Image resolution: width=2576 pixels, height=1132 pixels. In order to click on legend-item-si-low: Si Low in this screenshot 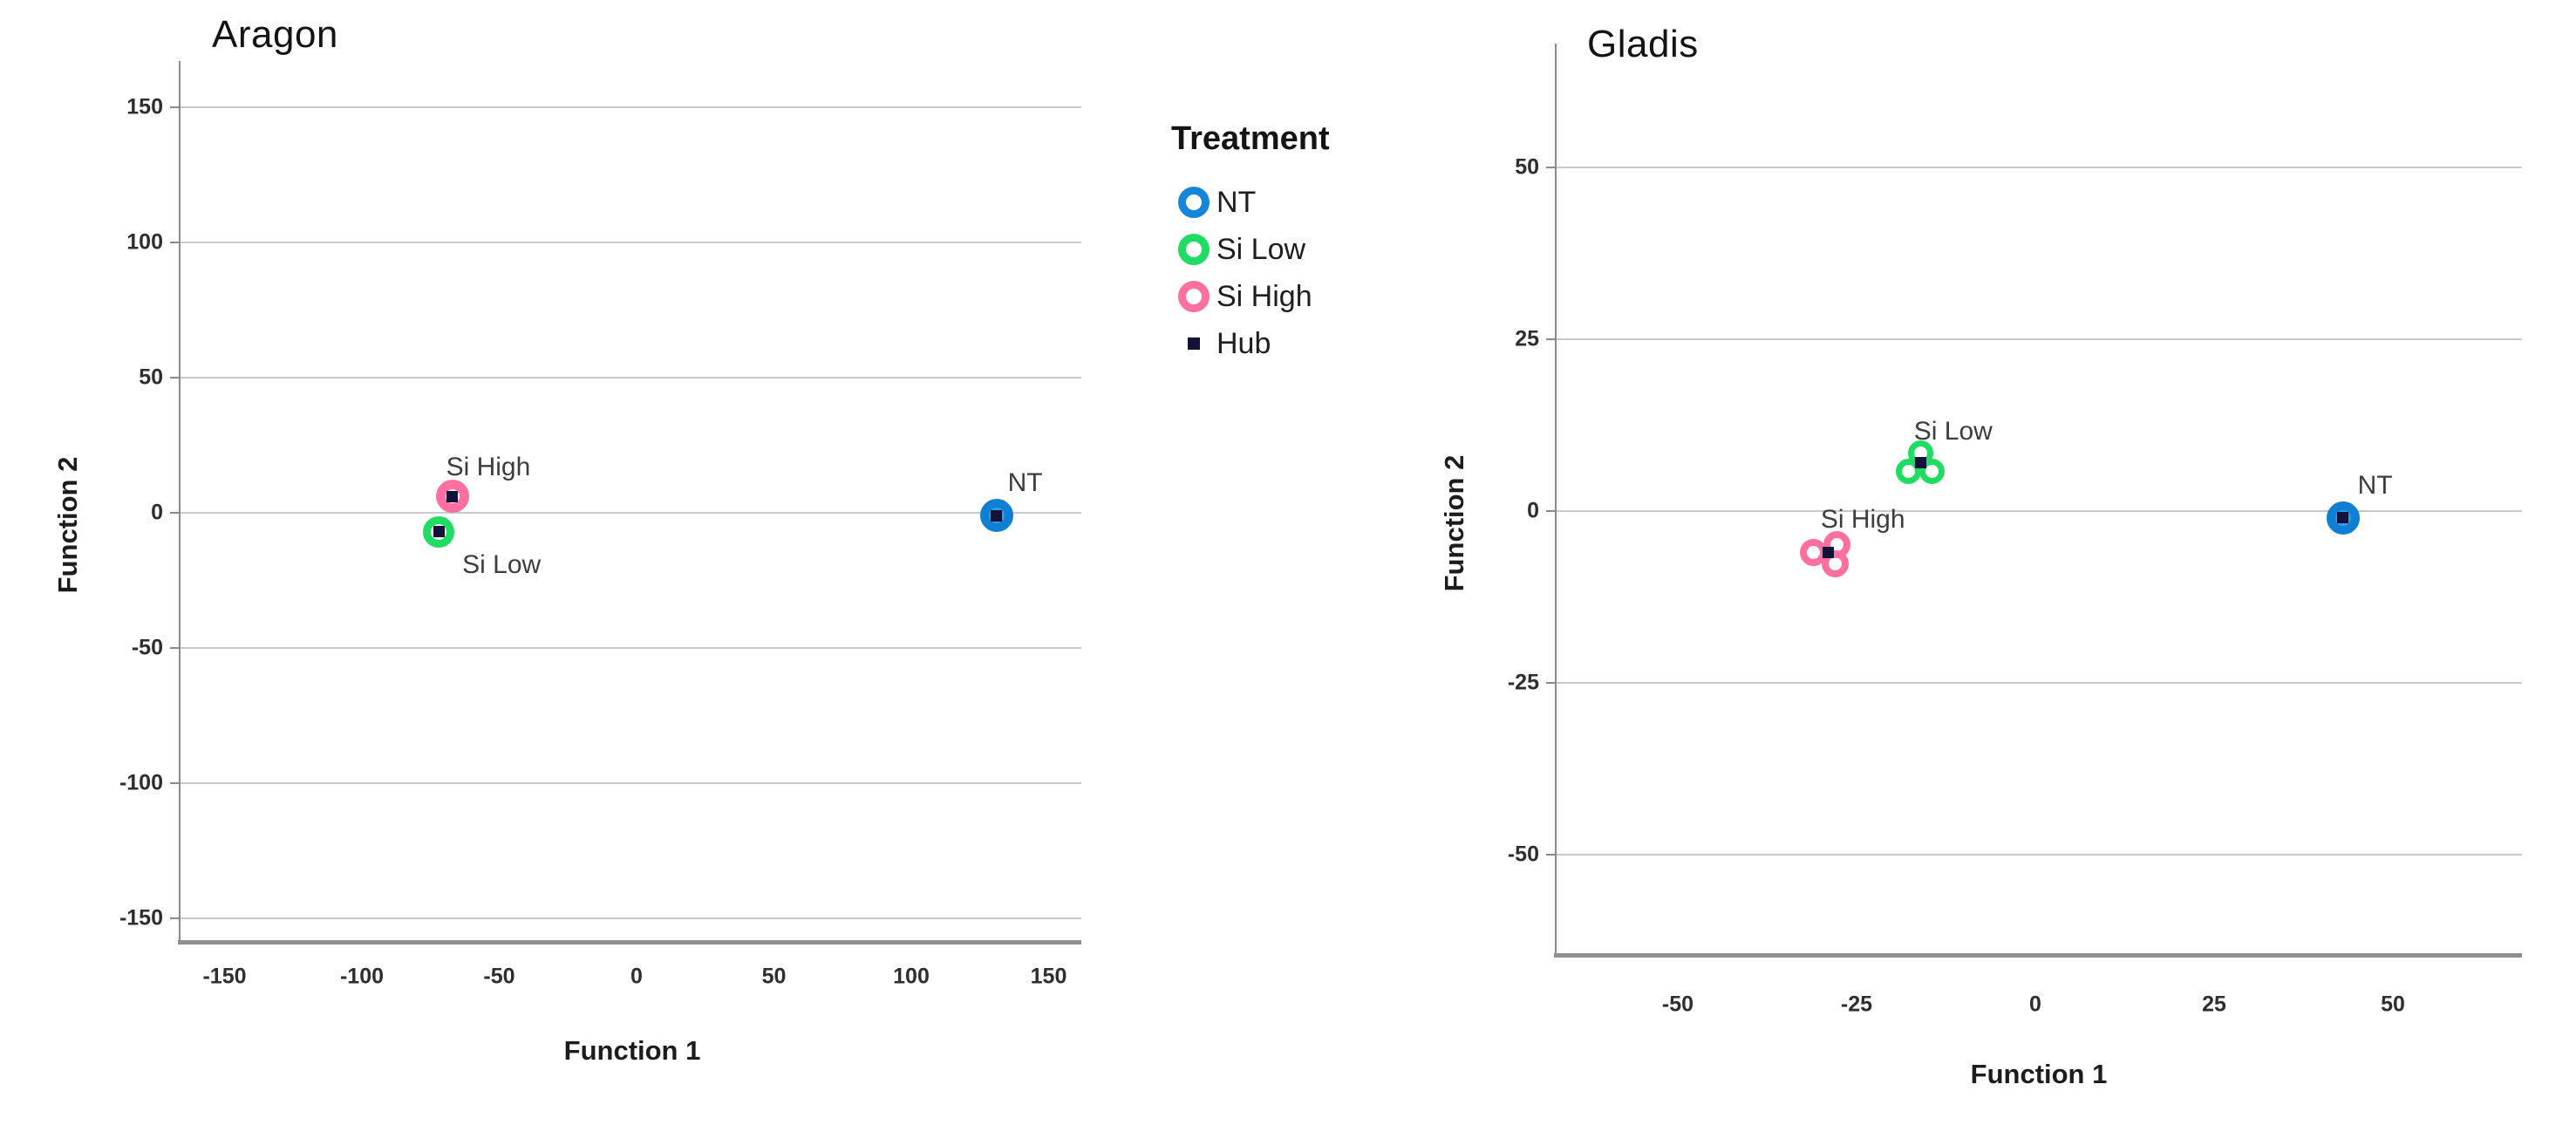, I will do `click(1250, 249)`.